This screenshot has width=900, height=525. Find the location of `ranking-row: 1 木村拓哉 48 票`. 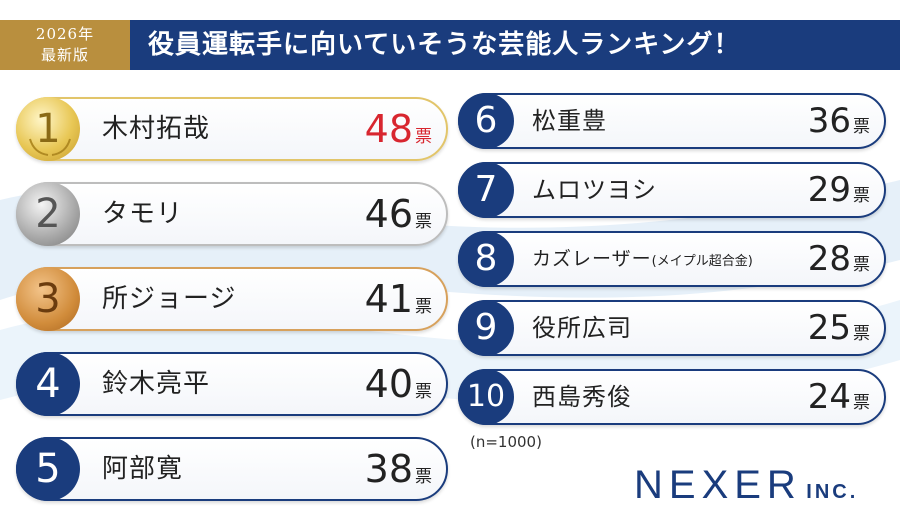

ranking-row: 1 木村拓哉 48 票 is located at coordinates (232, 129).